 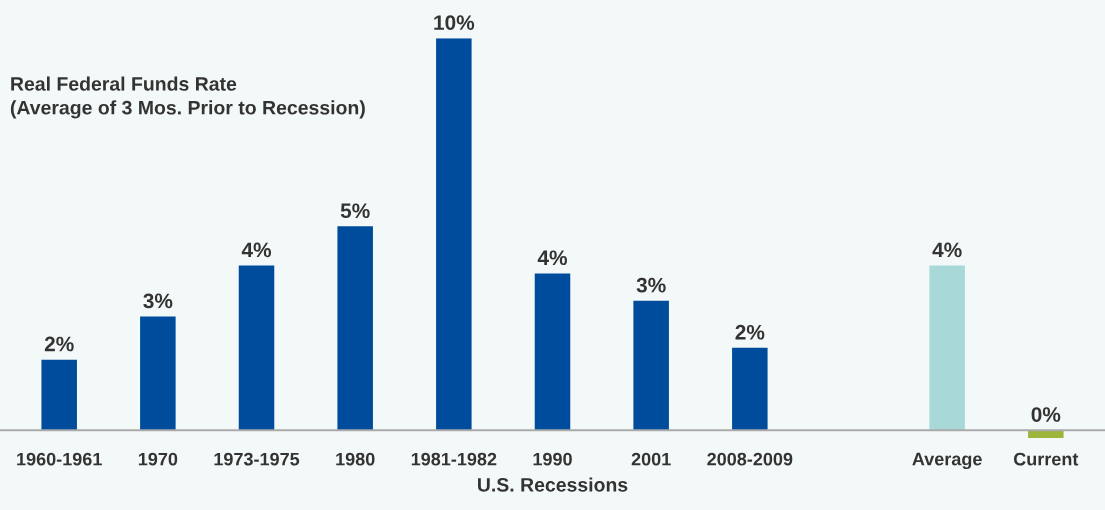 What do you see at coordinates (553, 484) in the screenshot?
I see `x-axis-title: U.S. Recessions` at bounding box center [553, 484].